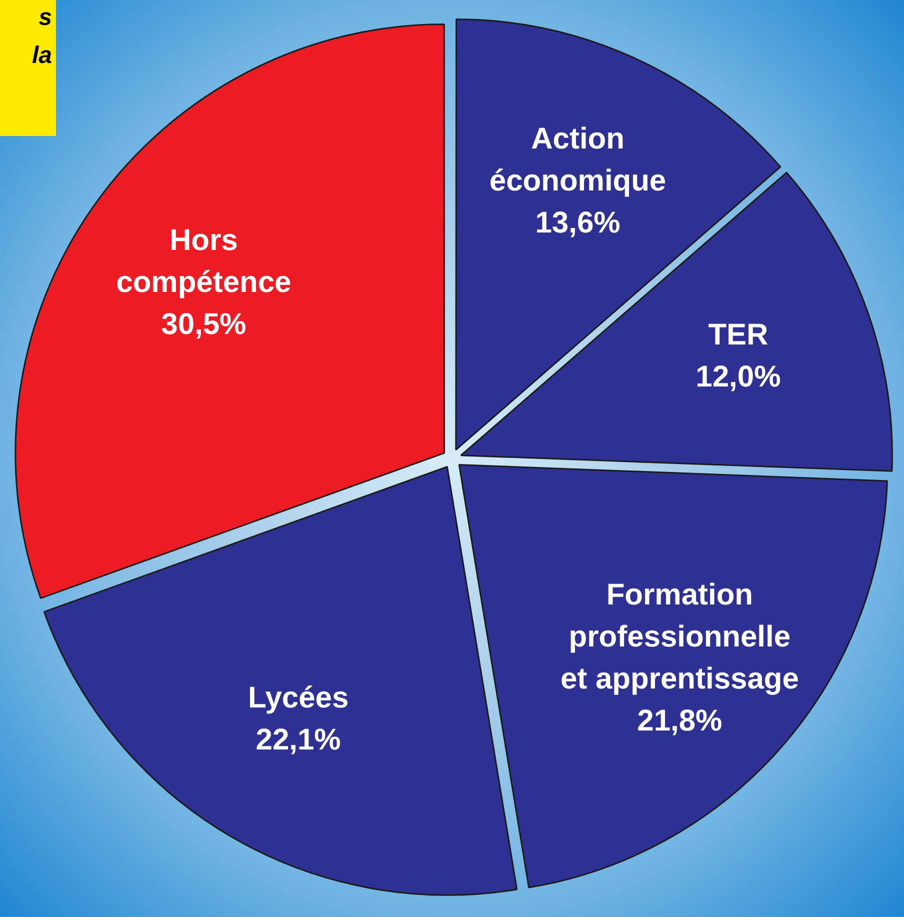 This screenshot has width=904, height=917. I want to click on slice-label: Lycées, so click(298, 698).